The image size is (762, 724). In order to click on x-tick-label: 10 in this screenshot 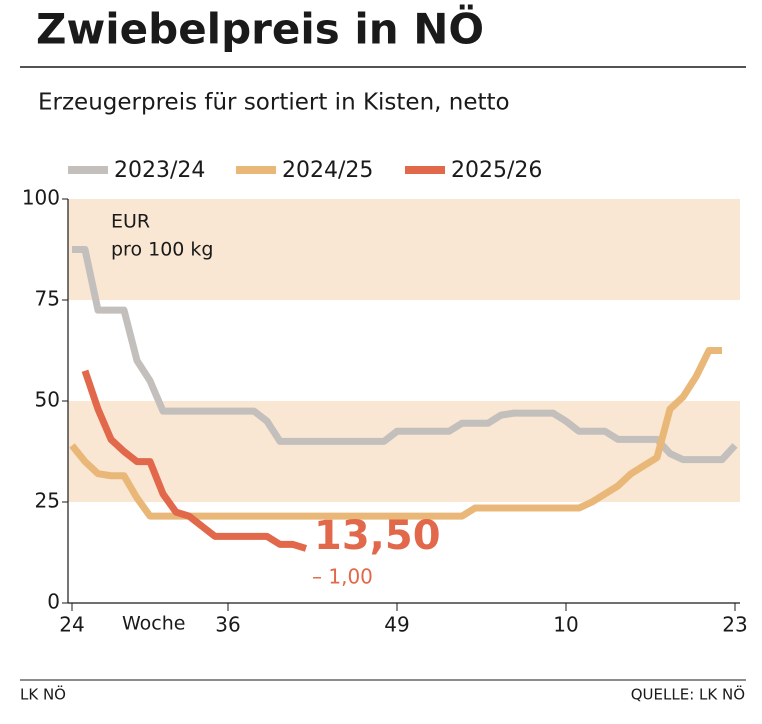, I will do `click(565, 625)`.